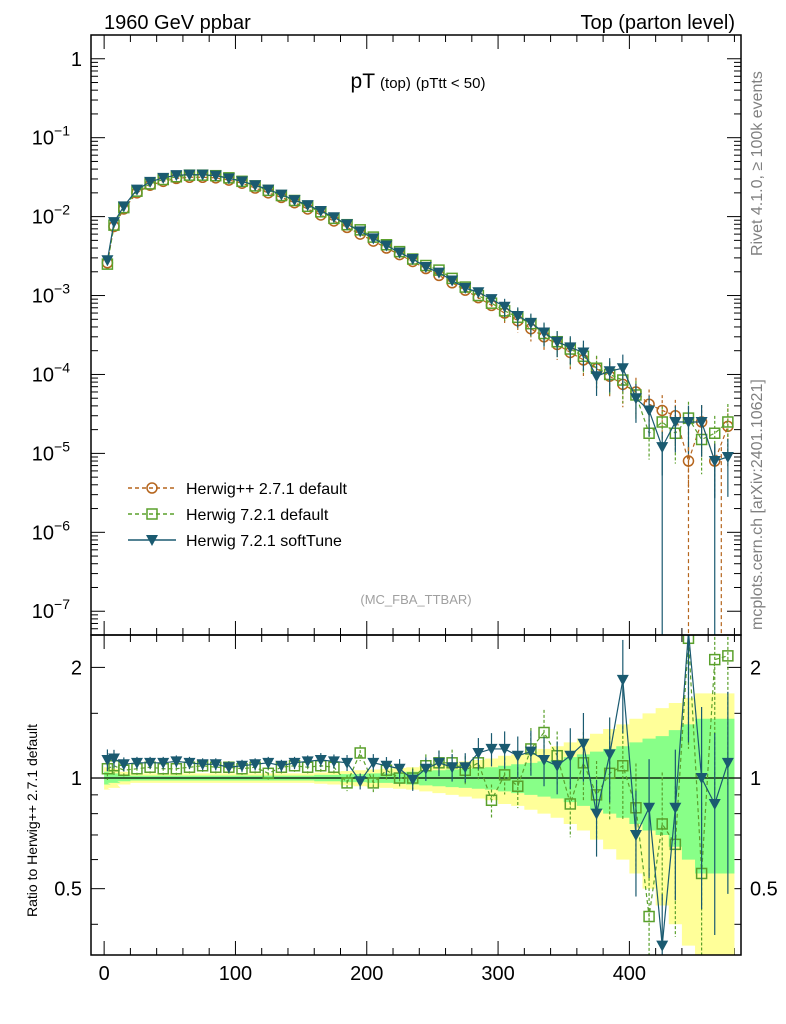 This screenshot has height=1024, width=786. What do you see at coordinates (755, 668) in the screenshot?
I see `ratio-y-tick-label-right: 2` at bounding box center [755, 668].